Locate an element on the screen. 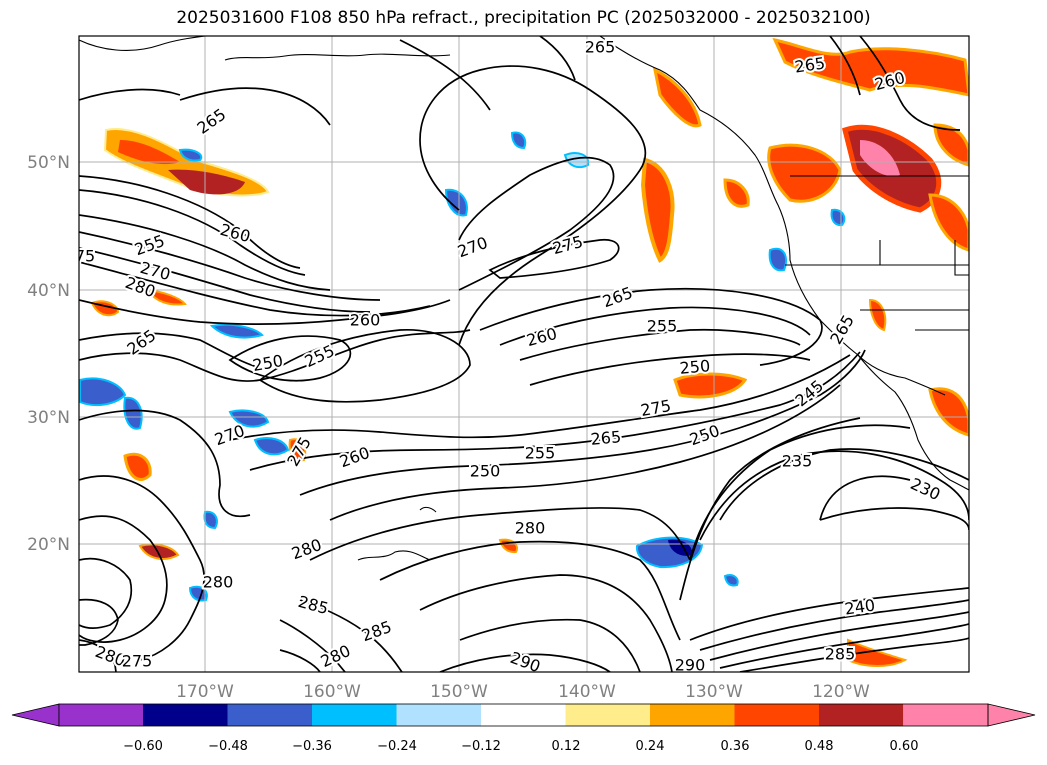  contour-label: 285 is located at coordinates (840, 654).